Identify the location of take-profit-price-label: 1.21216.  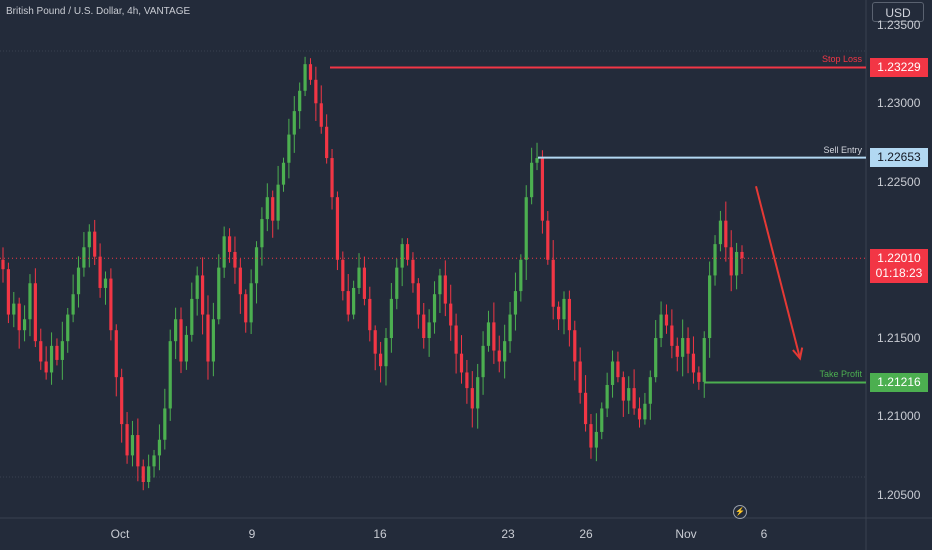
(899, 382).